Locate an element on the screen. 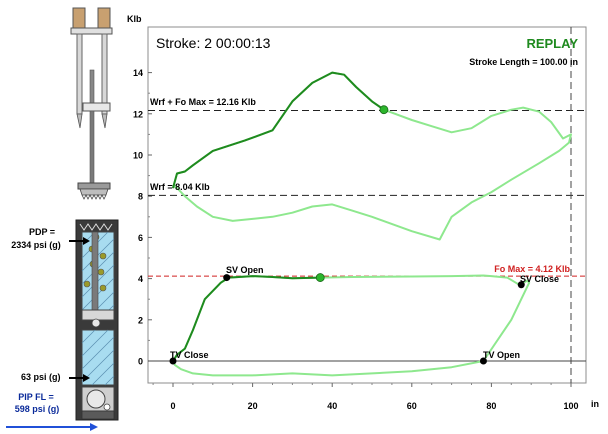 The image size is (608, 434). flow-arrow is located at coordinates (52, 427).